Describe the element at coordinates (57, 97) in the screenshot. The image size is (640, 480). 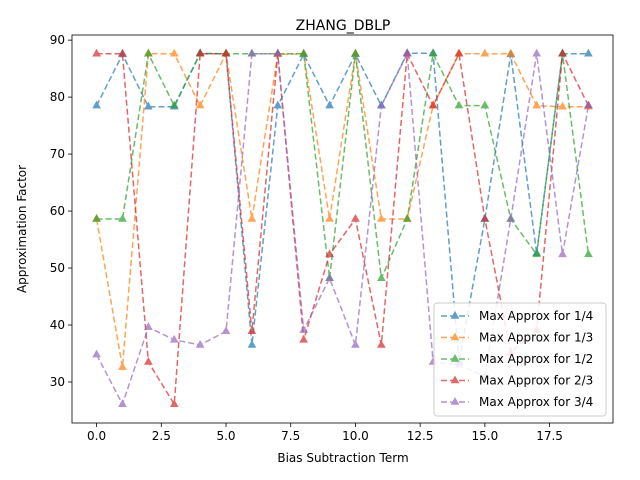
I see `y-tick-label: 80` at that location.